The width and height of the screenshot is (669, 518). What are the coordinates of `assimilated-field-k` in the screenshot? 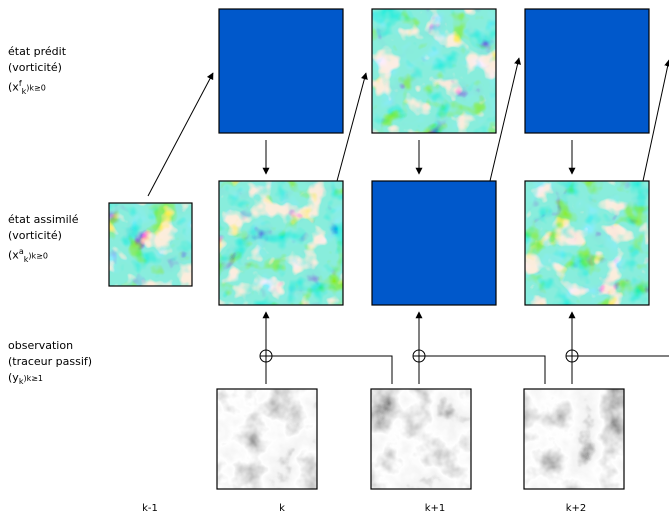 It's located at (281, 243).